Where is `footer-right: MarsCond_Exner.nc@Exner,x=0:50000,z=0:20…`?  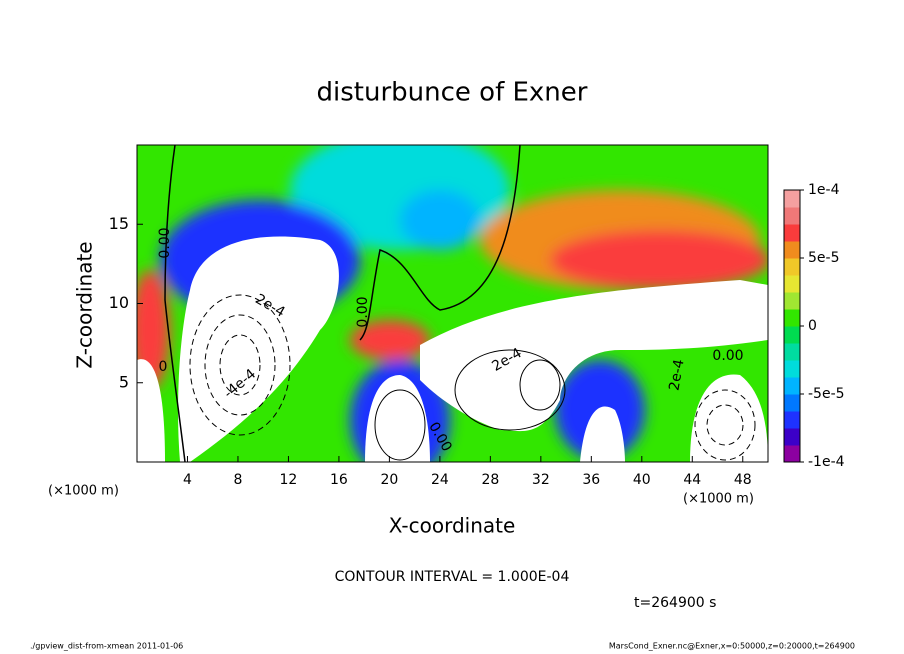
footer-right: MarsCond_Exner.nc@Exner,x=0:50000,z=0:20… is located at coordinates (732, 646).